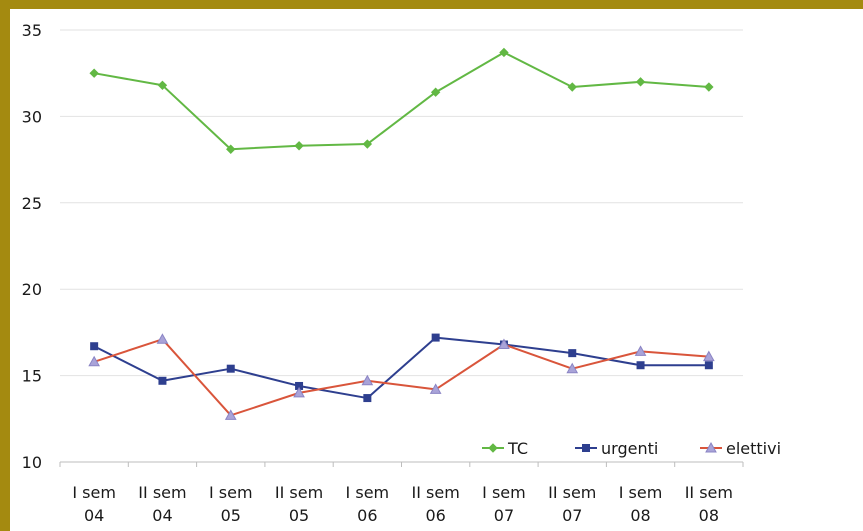 This screenshot has width=863, height=531. Describe the element at coordinates (32, 30) in the screenshot. I see `y-tick-label: 35` at that location.